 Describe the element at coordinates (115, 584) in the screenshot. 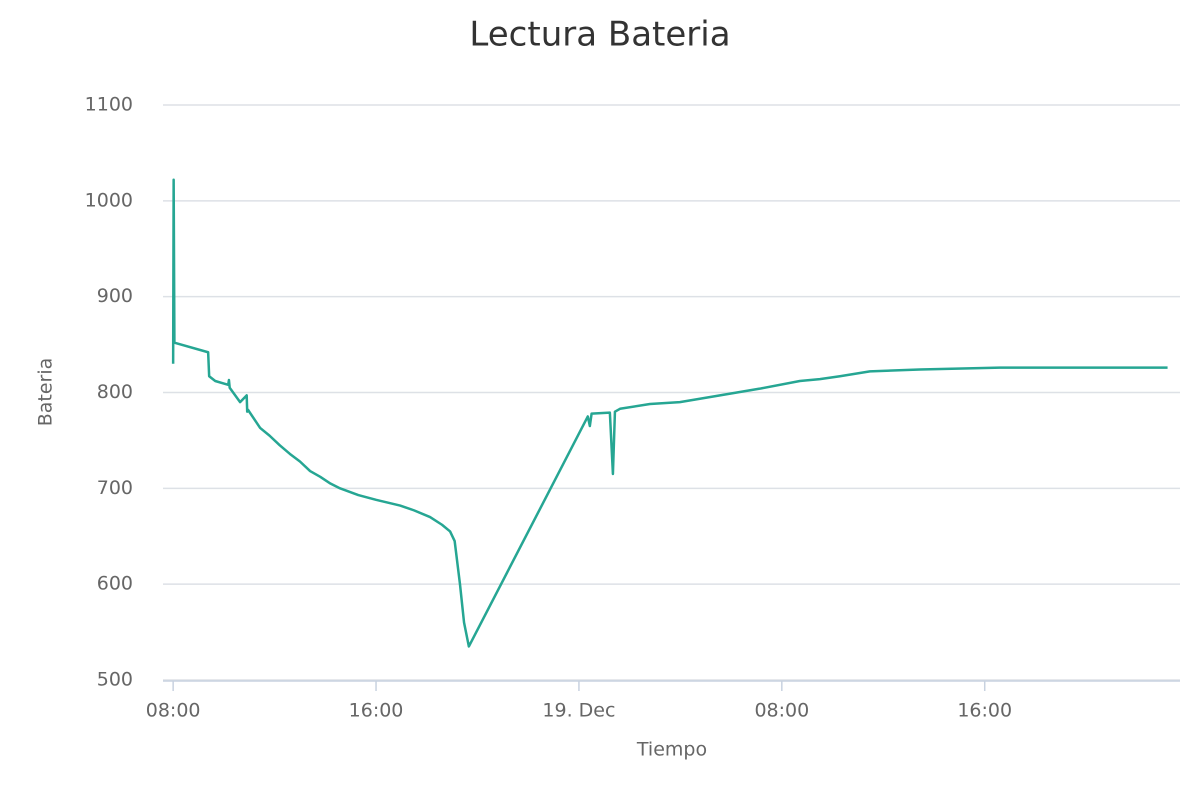

I see `y-tick-label: 600` at that location.